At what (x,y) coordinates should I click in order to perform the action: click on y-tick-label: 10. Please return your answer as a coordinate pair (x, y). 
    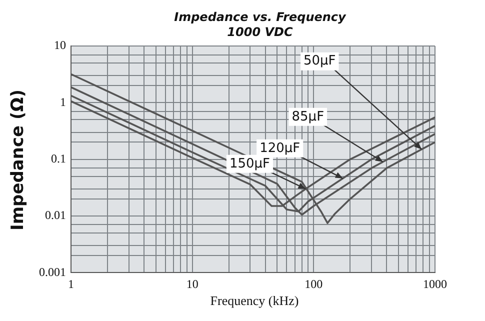
    Looking at the image, I should click on (60, 45).